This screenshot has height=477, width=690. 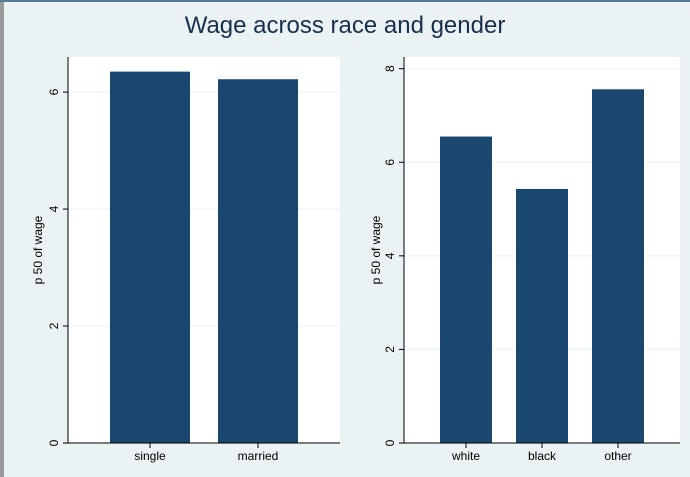 What do you see at coordinates (150, 257) in the screenshot?
I see `bar-single` at bounding box center [150, 257].